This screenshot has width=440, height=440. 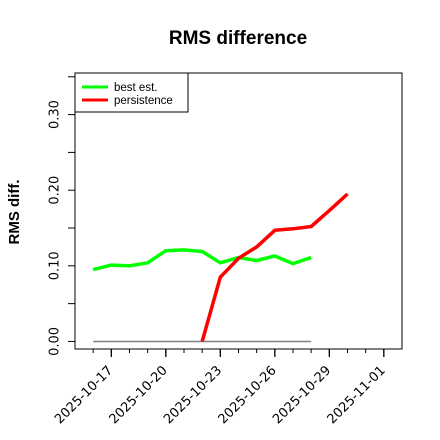 I want to click on y-tick-label: 0.30, so click(x=55, y=114).